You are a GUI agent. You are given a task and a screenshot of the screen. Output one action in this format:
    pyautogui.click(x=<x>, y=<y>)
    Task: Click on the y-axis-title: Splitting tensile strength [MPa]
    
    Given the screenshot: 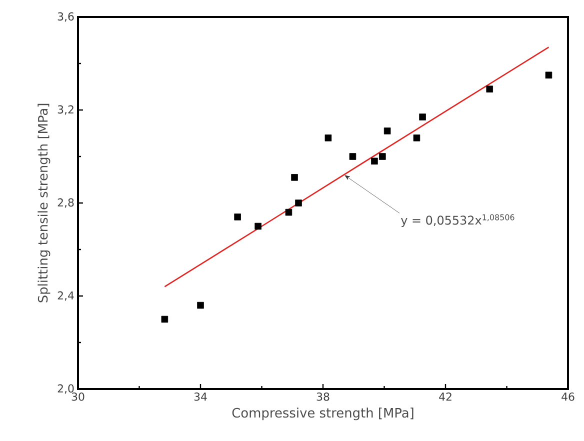 What is the action you would take?
    pyautogui.click(x=44, y=203)
    